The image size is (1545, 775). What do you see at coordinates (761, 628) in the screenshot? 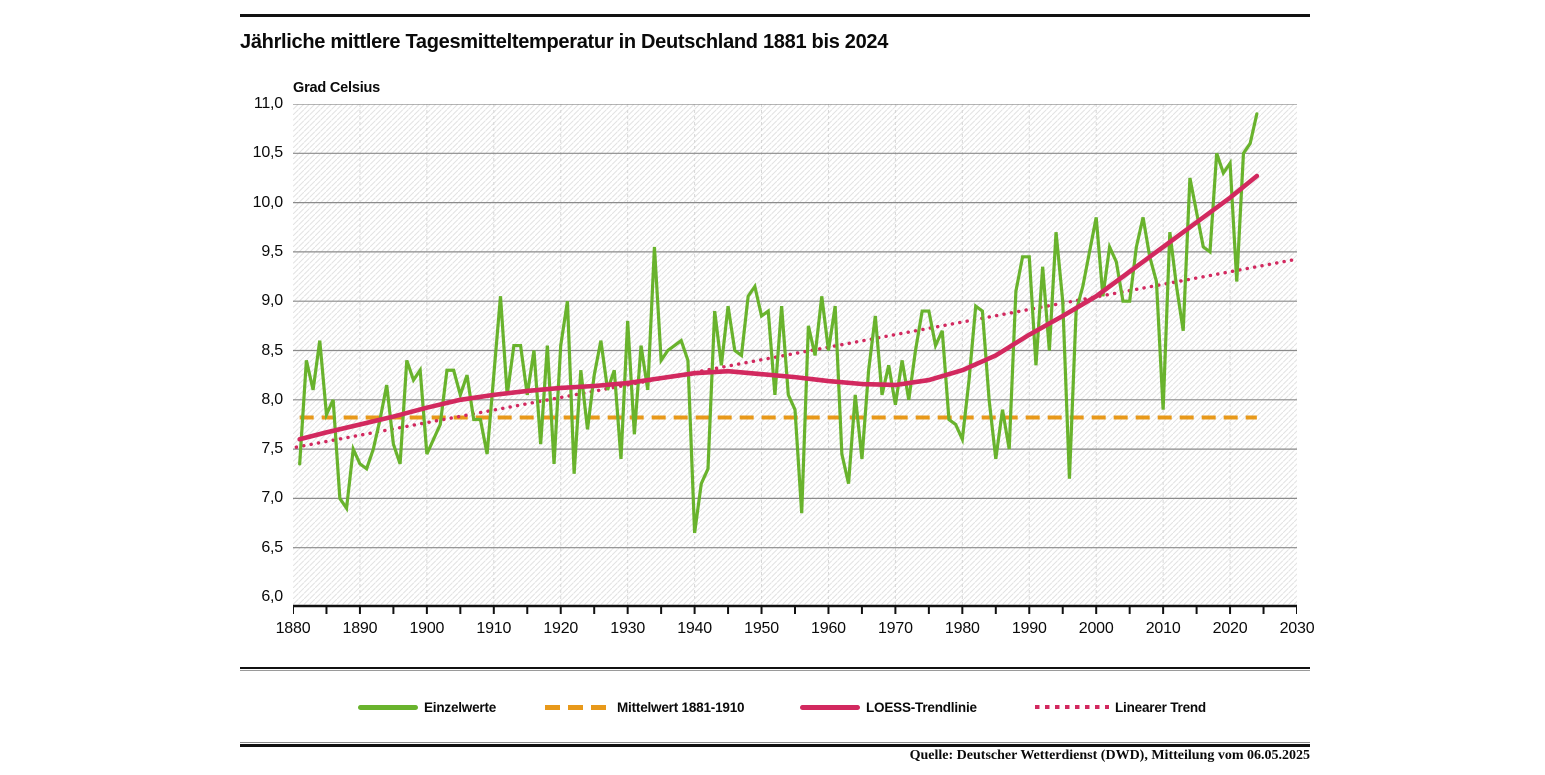
I see `x-tick-label-1950: 1950` at bounding box center [761, 628].